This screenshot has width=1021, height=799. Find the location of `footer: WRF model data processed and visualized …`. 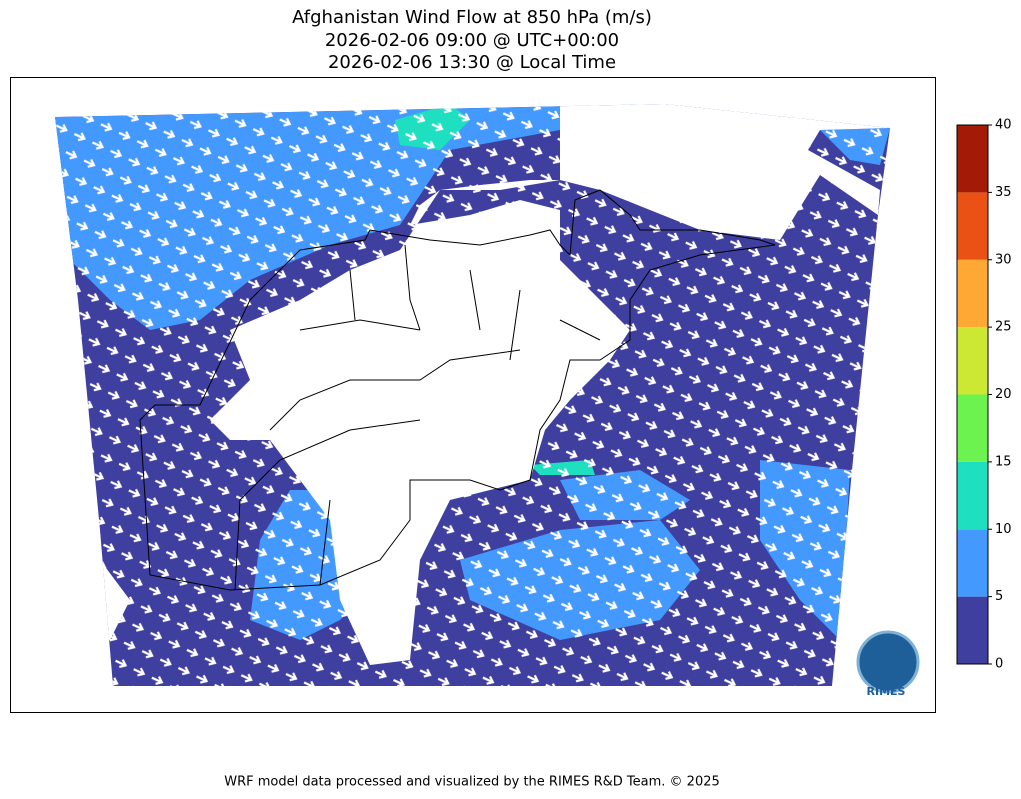

footer: WRF model data processed and visualized … is located at coordinates (472, 782).